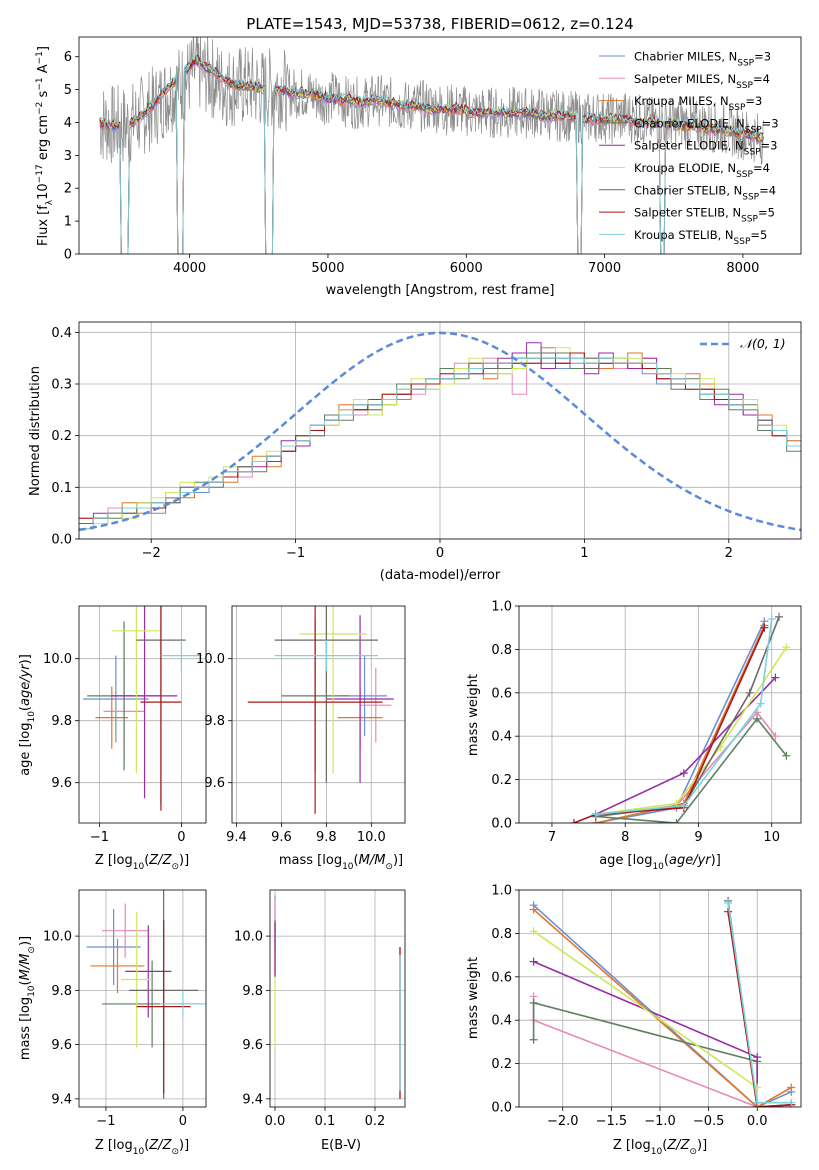 The height and width of the screenshot is (1170, 819). I want to click on tick-label-x: 0, so click(440, 553).